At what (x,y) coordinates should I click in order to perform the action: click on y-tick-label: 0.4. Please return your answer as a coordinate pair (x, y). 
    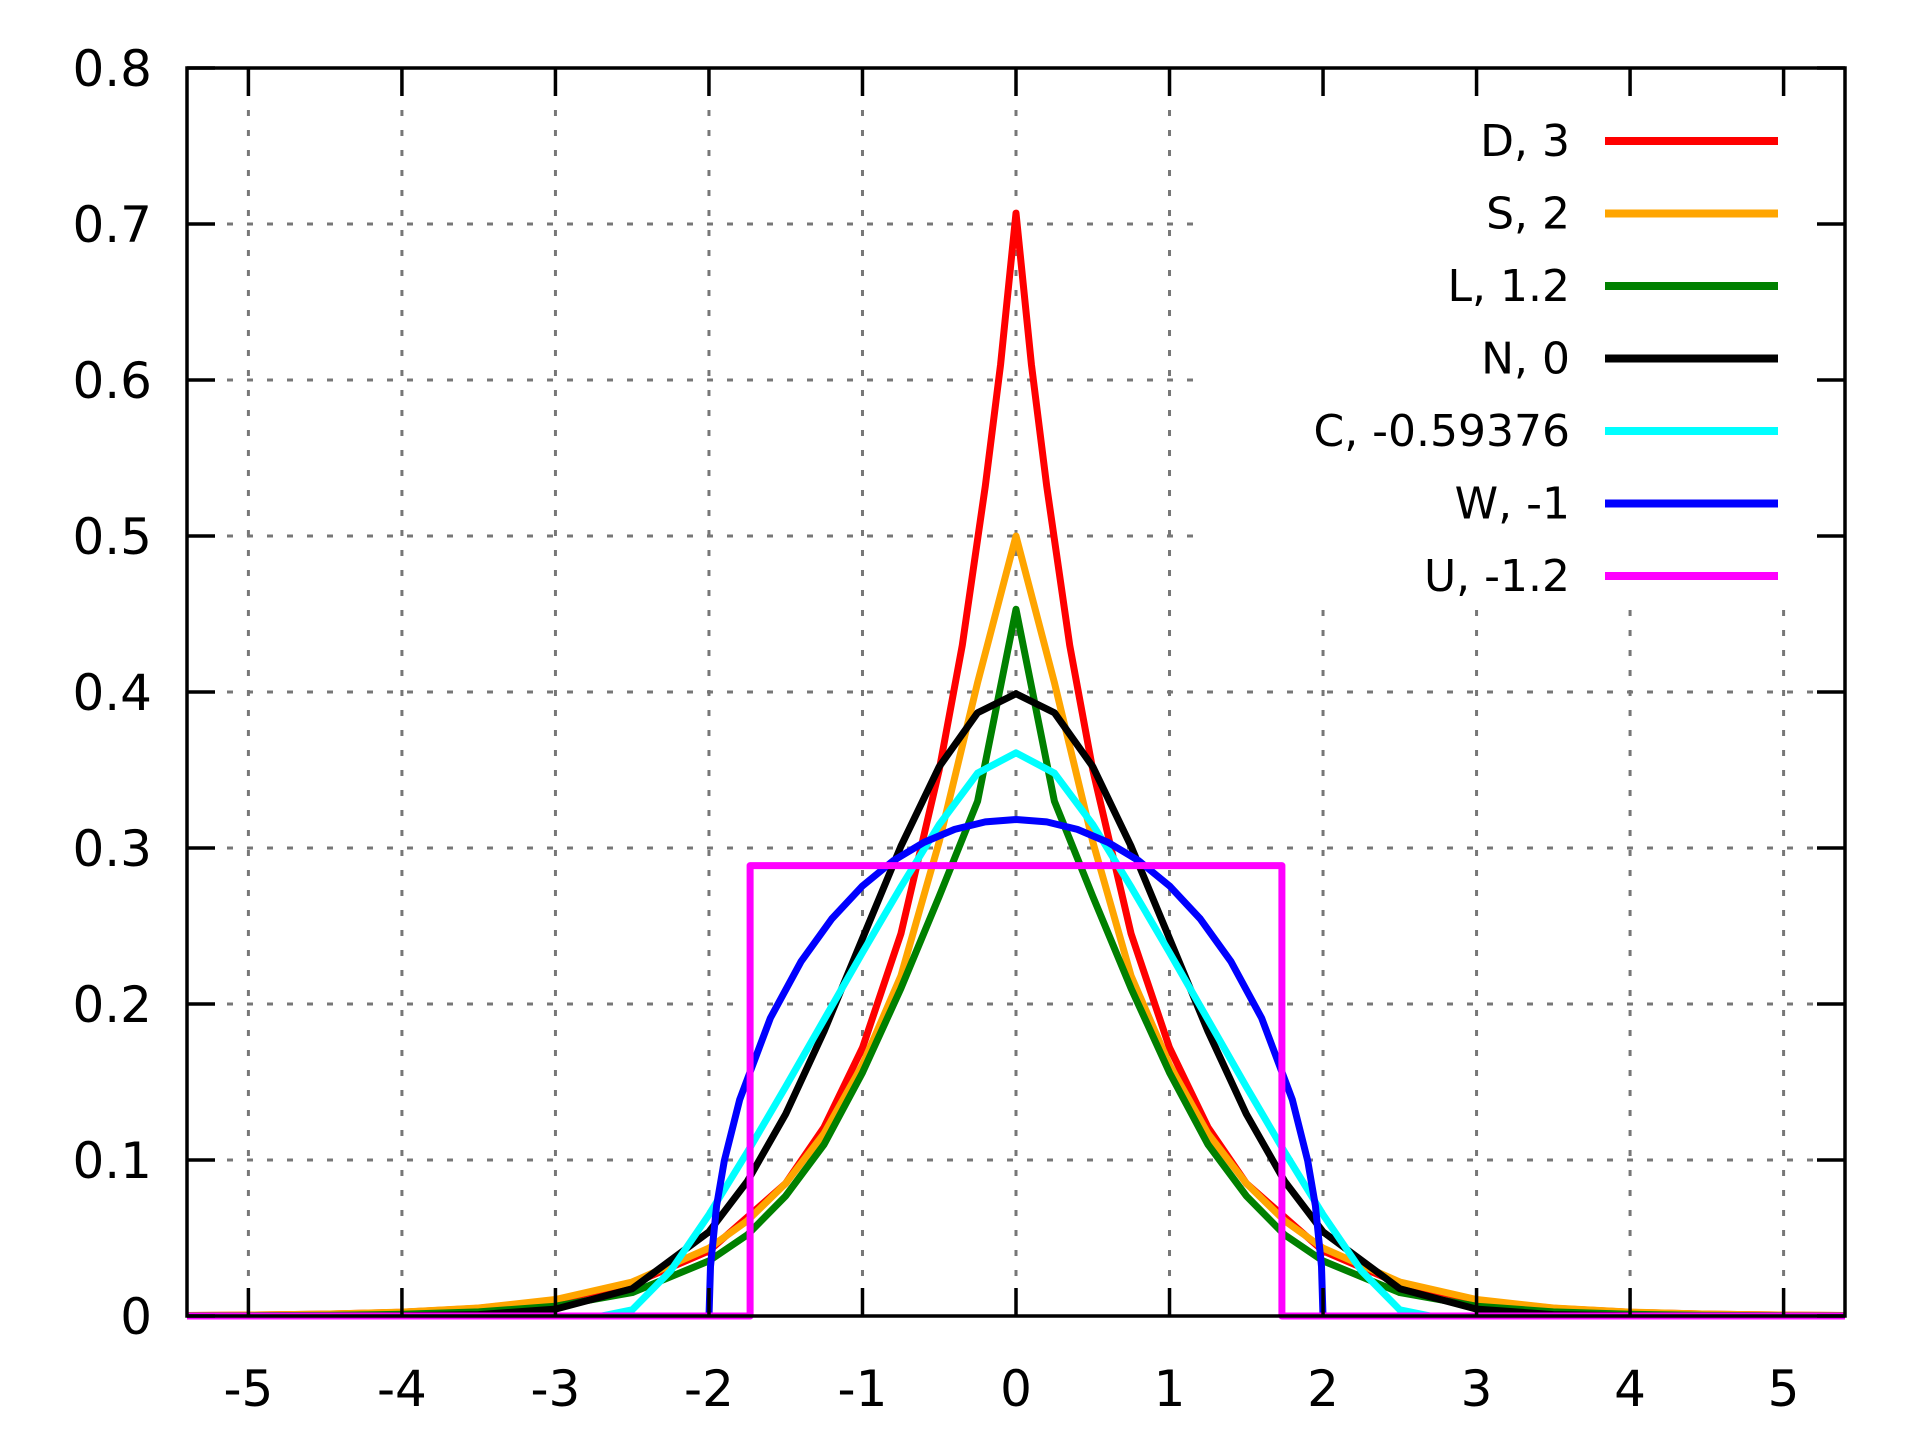
    Looking at the image, I should click on (112, 693).